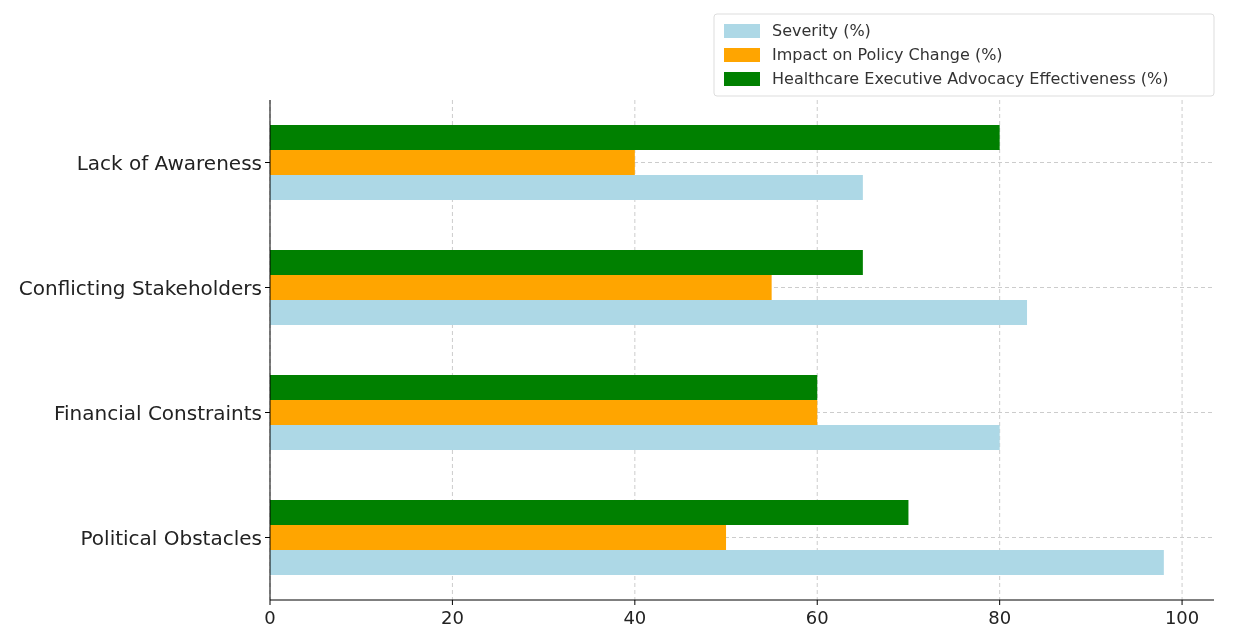 This screenshot has width=1236, height=644. What do you see at coordinates (817, 617) in the screenshot?
I see `x-tick-label: 60` at bounding box center [817, 617].